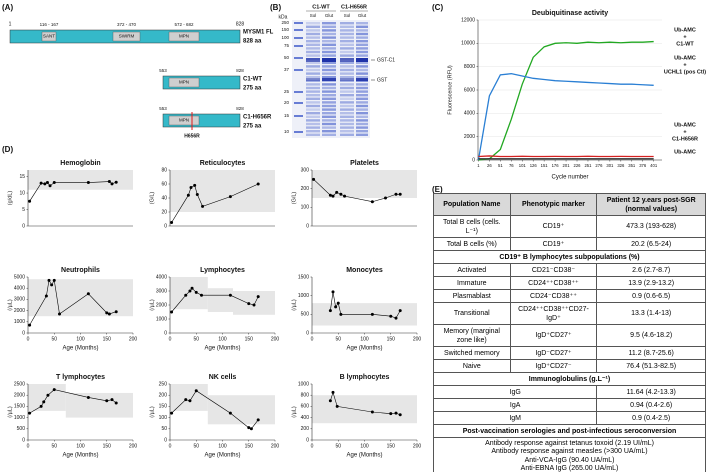  Describe the element at coordinates (651, 283) in the screenshot. I see `table-cell: 13.9 (2.9-13.2)` at that location.